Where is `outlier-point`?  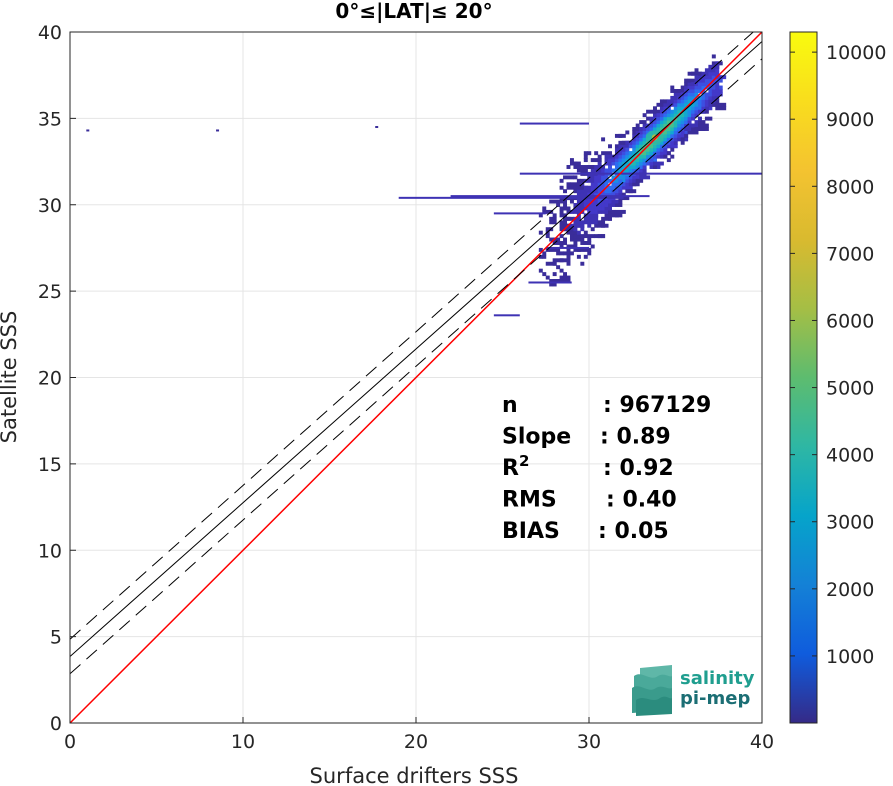 outlier-point is located at coordinates (88, 130).